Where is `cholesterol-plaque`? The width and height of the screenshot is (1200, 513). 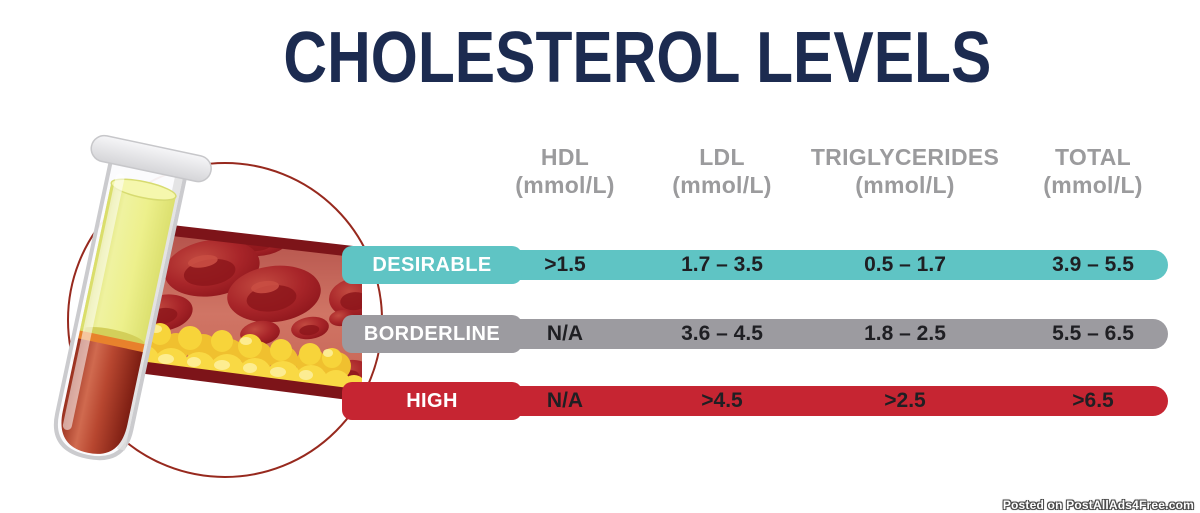 cholesterol-plaque is located at coordinates (249, 360).